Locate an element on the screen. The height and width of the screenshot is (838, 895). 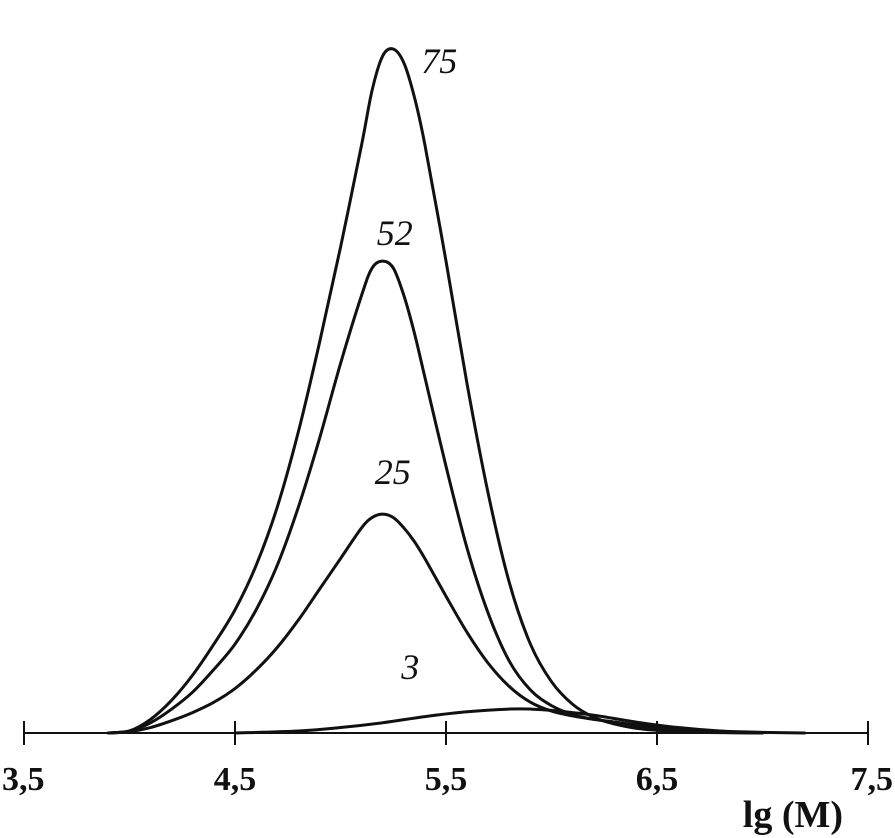
x-tick-labels: 3,5 4,5 5,5 6,5 7,5 is located at coordinates (447, 779).